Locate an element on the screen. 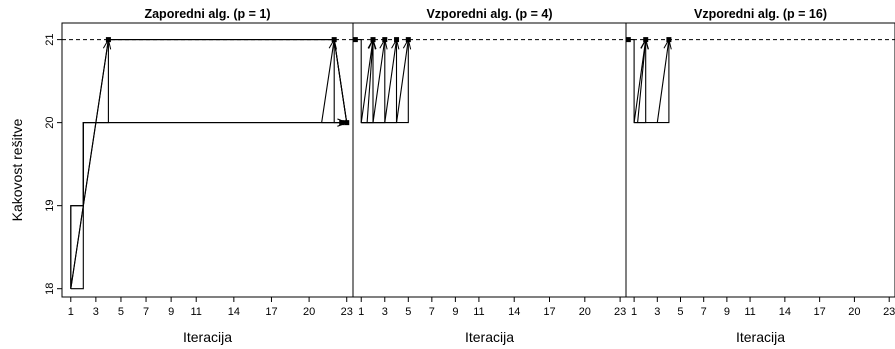 Image resolution: width=895 pixels, height=349 pixels. y-tick-label: 20 is located at coordinates (50, 123).